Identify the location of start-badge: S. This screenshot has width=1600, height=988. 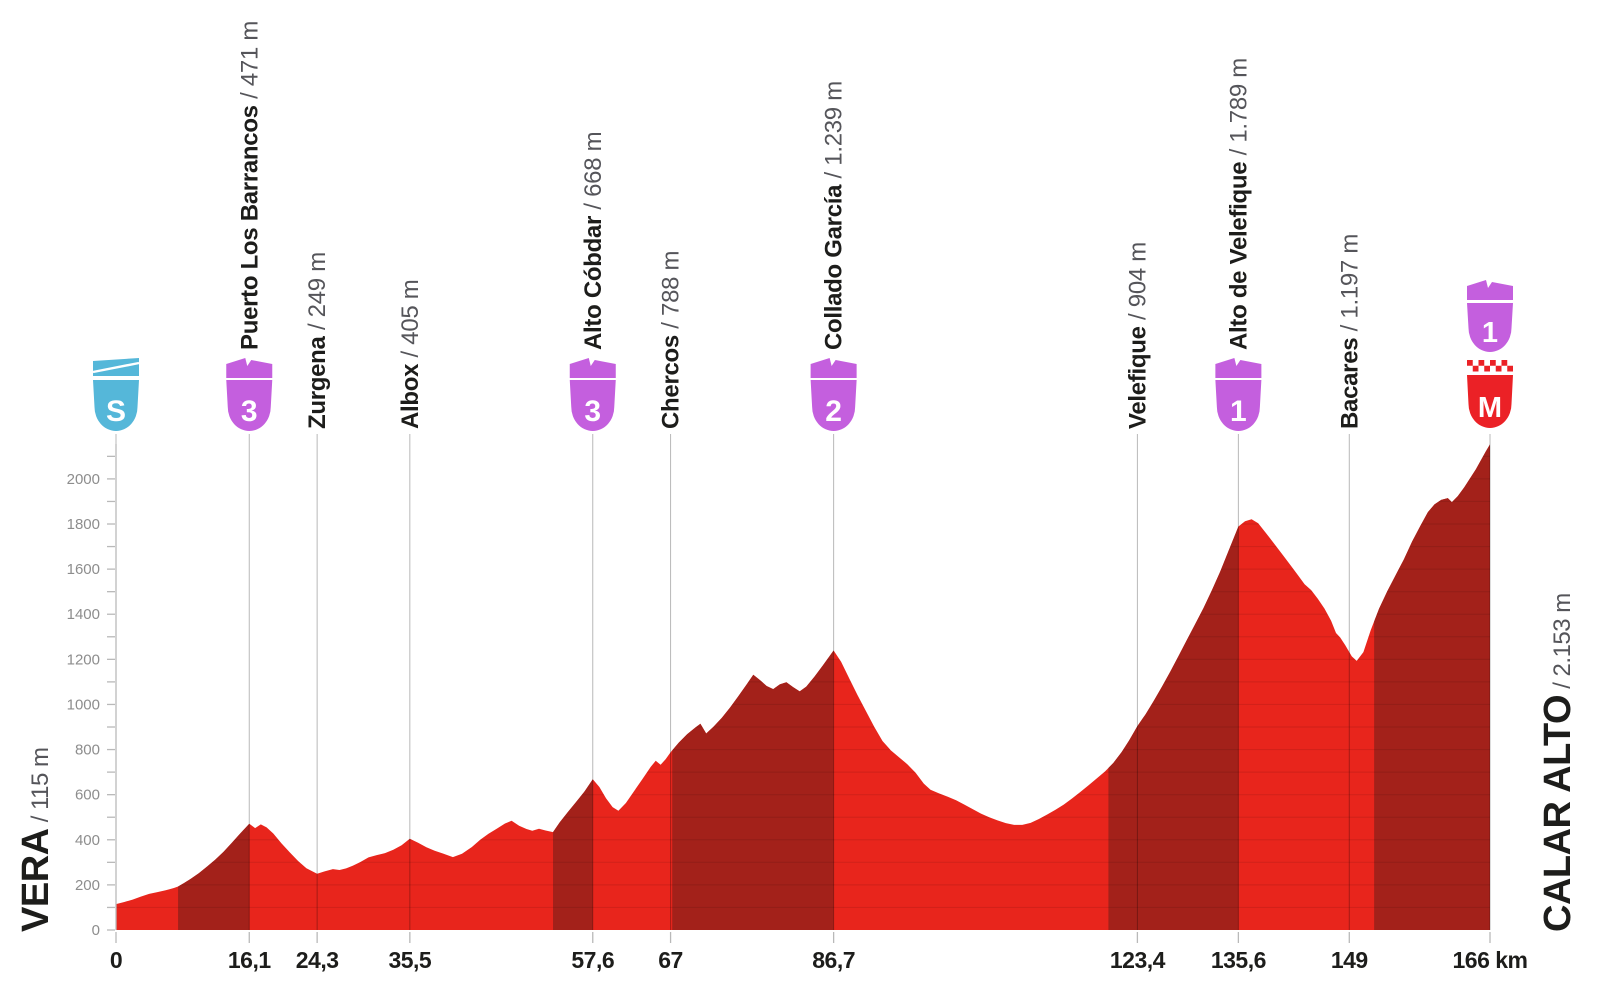
(116, 394).